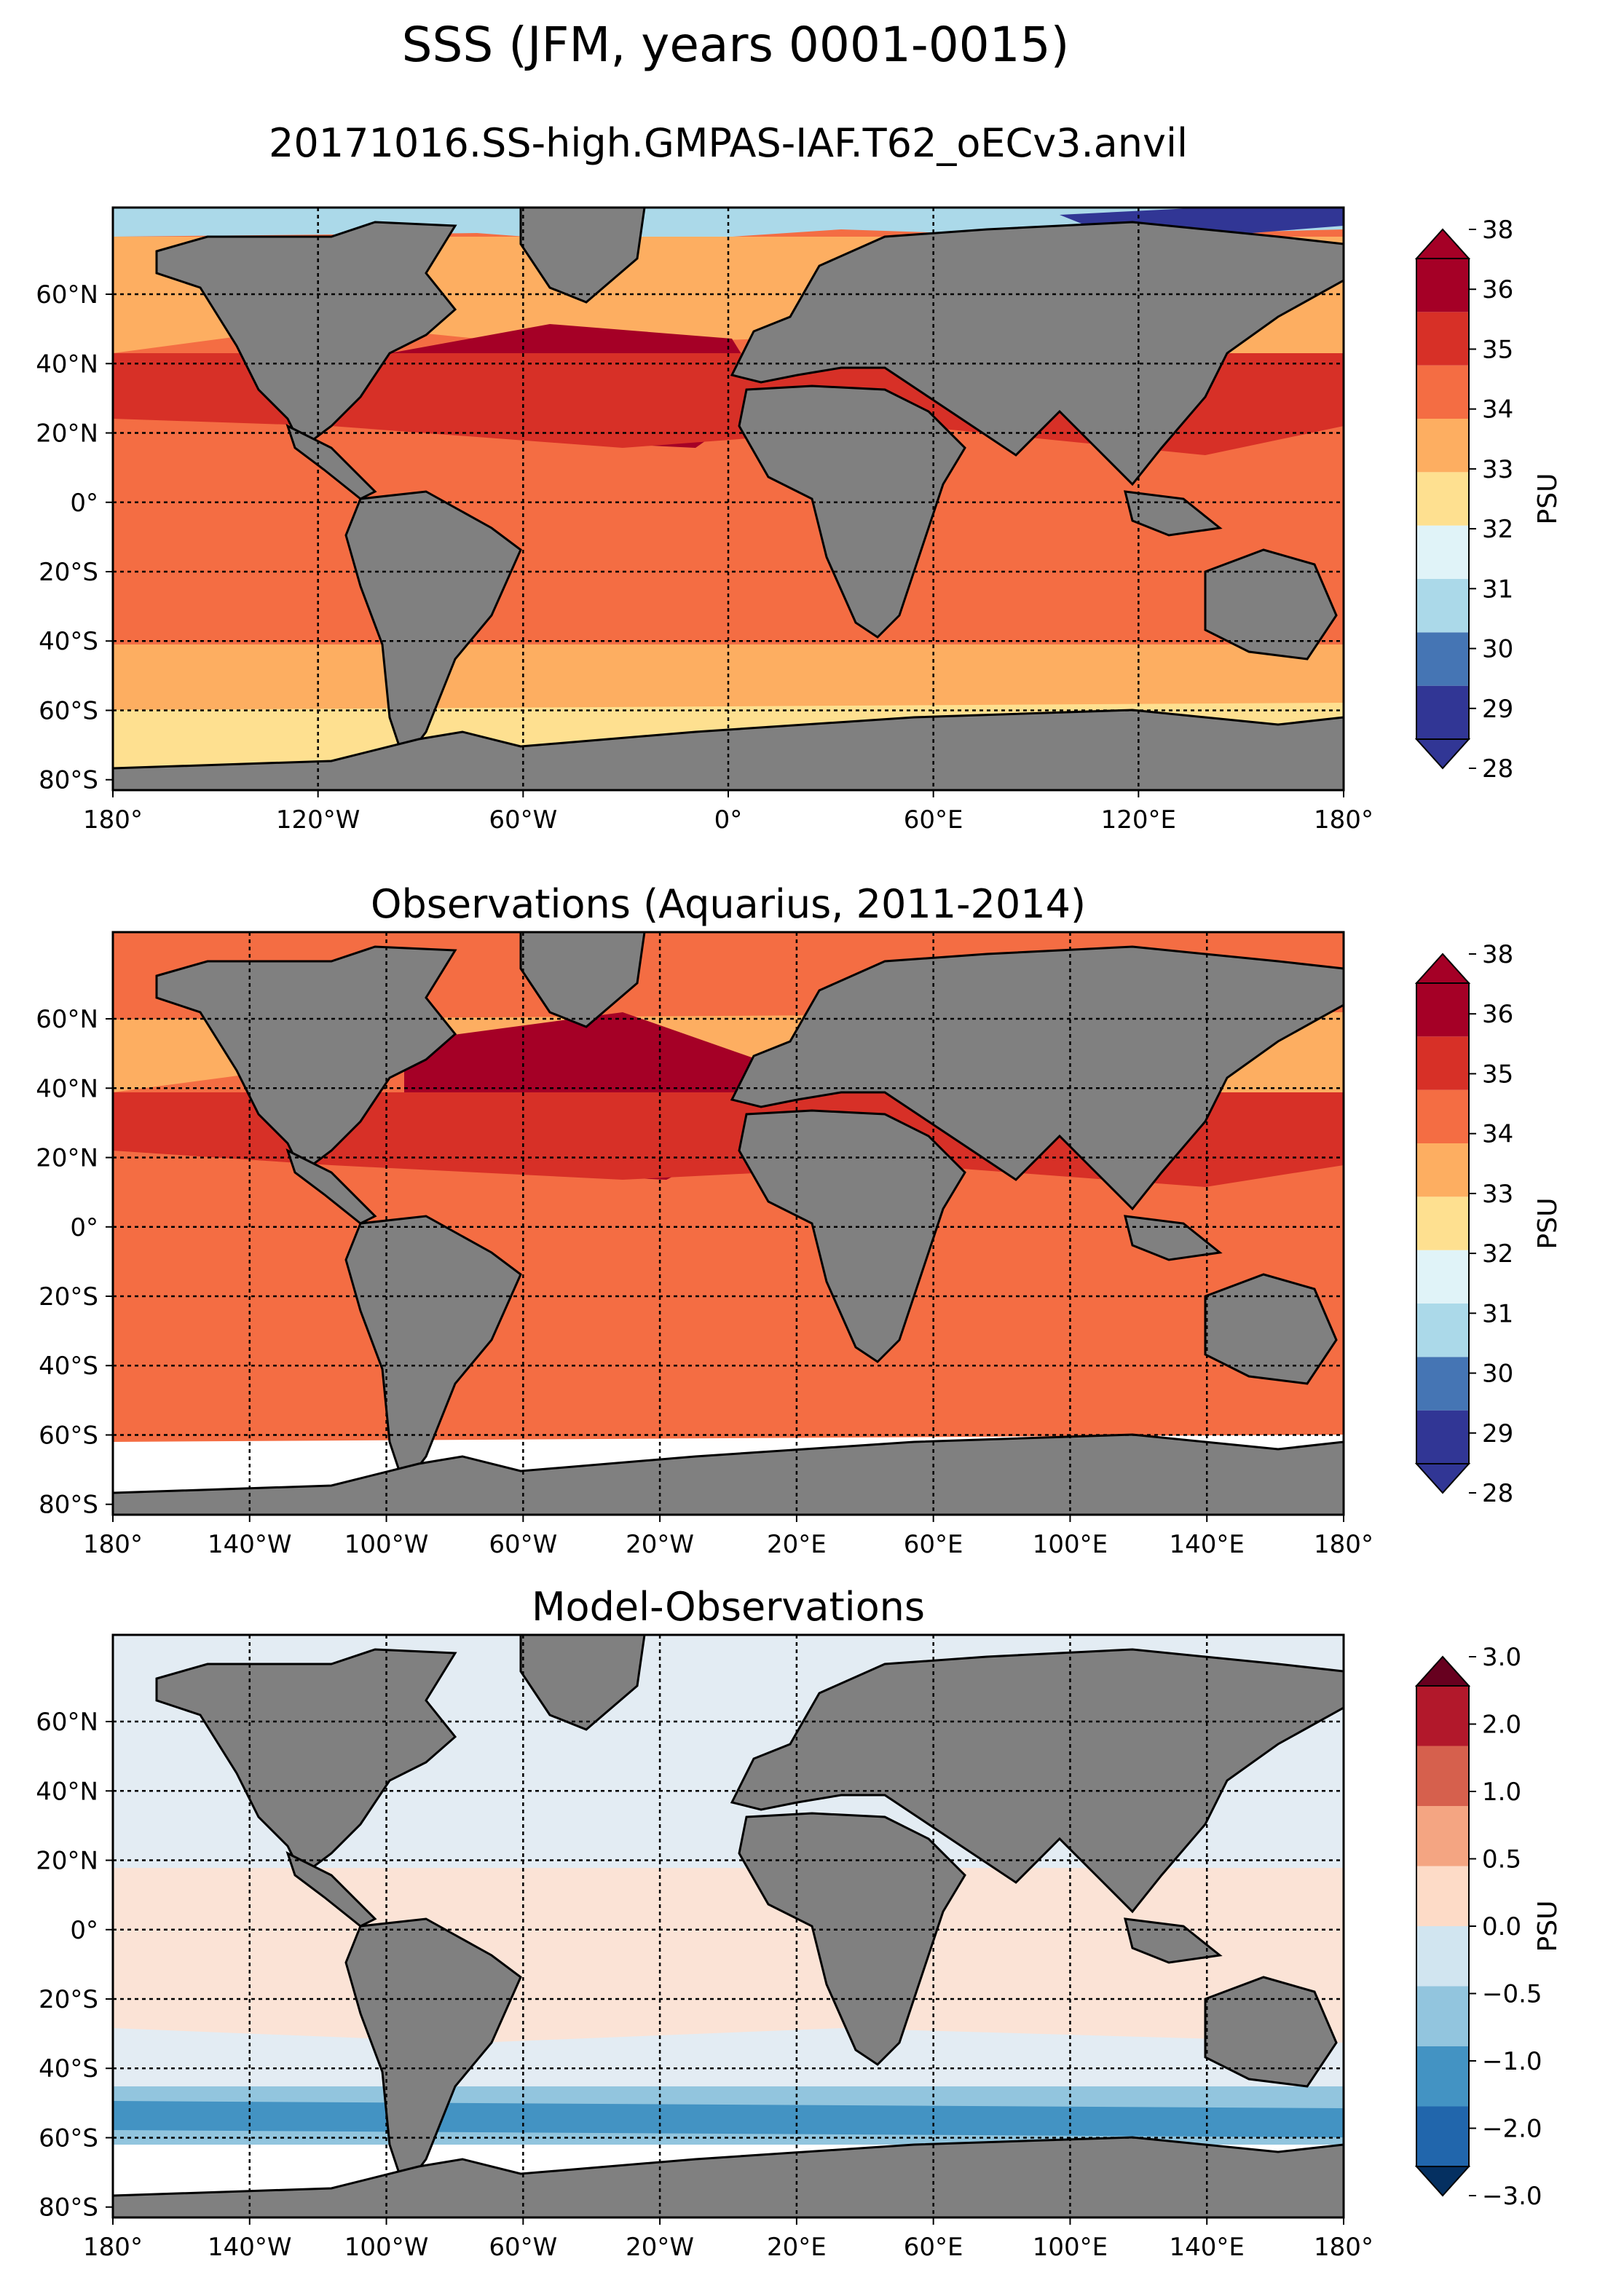  I want to click on colorbar-tick-label: 0.5, so click(1501, 1859).